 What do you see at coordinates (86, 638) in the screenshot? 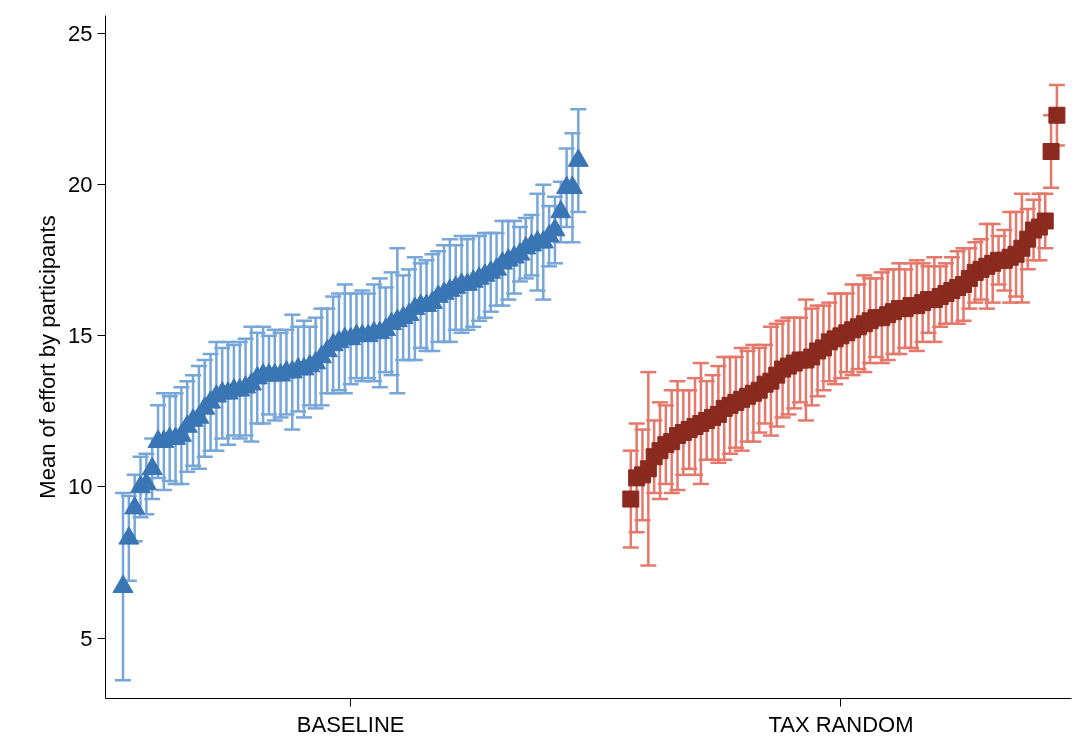
I see `y-tick-label: 5` at bounding box center [86, 638].